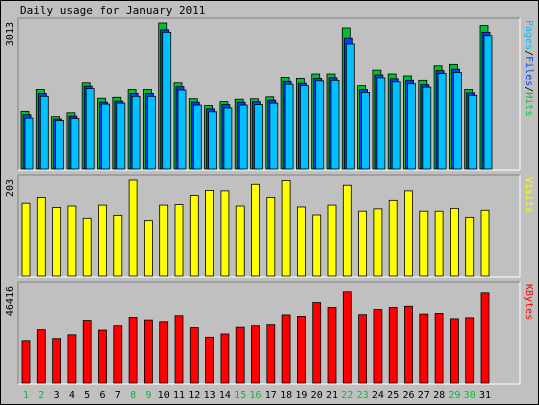 The height and width of the screenshot is (405, 539). What do you see at coordinates (10, 301) in the screenshot?
I see `y-axis-max-label: 46416` at bounding box center [10, 301].